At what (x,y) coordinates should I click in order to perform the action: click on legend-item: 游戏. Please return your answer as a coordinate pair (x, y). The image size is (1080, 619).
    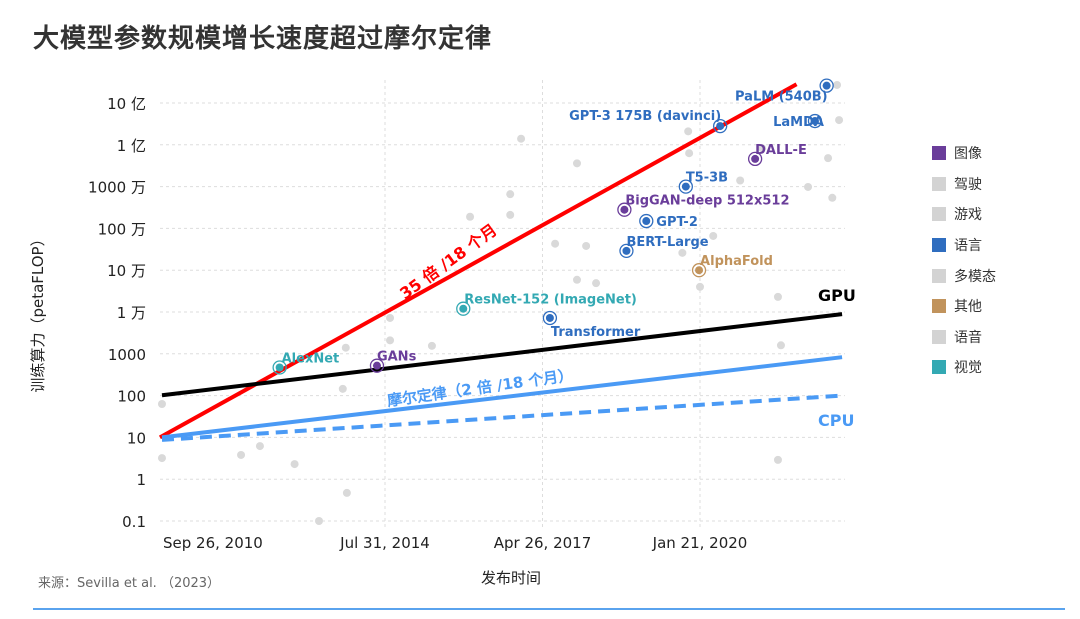
    Looking at the image, I should click on (964, 214).